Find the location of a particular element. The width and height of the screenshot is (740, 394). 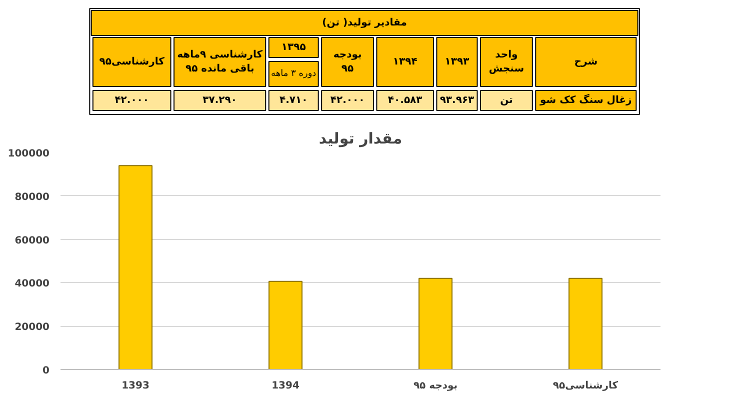

text: ۹۳.۹۶۳ is located at coordinates (457, 100).